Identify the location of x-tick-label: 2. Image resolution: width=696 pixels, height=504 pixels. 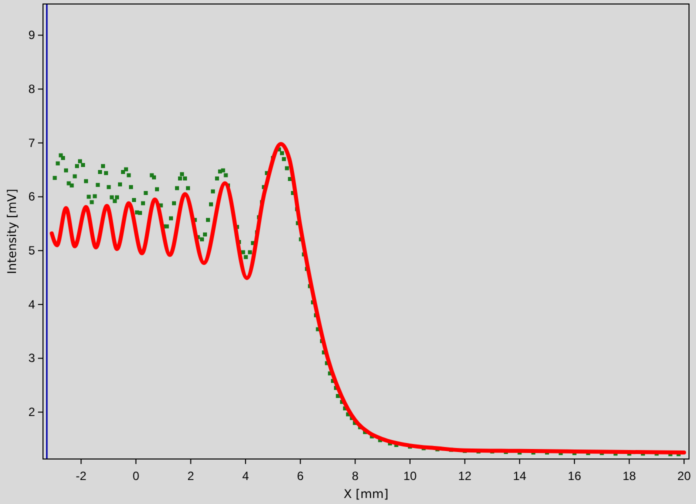
(190, 476).